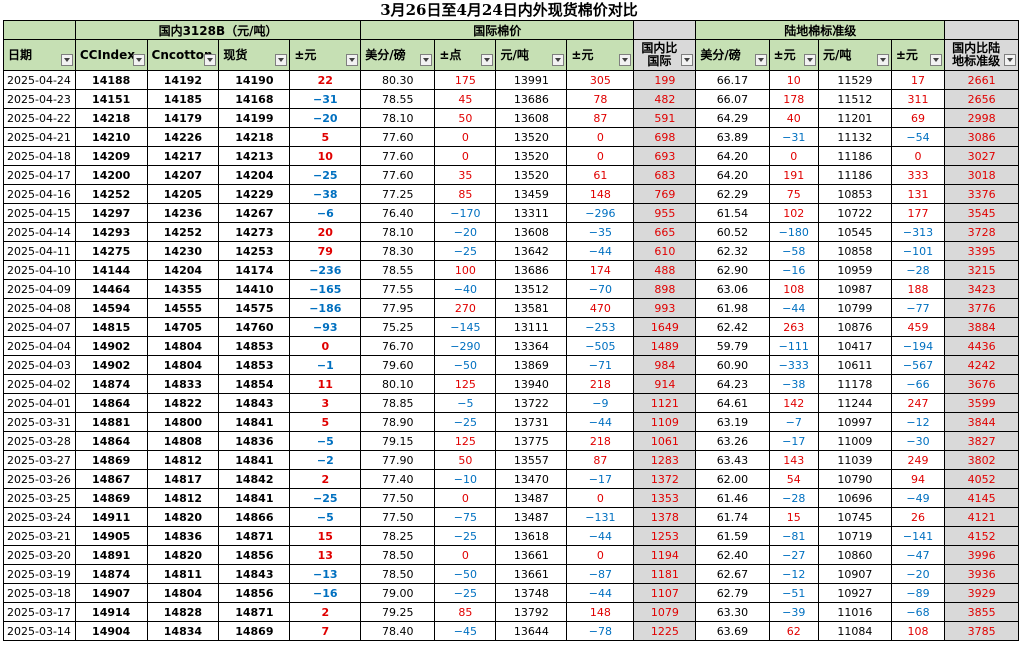 The width and height of the screenshot is (1019, 645). What do you see at coordinates (854, 232) in the screenshot?
I see `cell-land-yuan: 10545` at bounding box center [854, 232].